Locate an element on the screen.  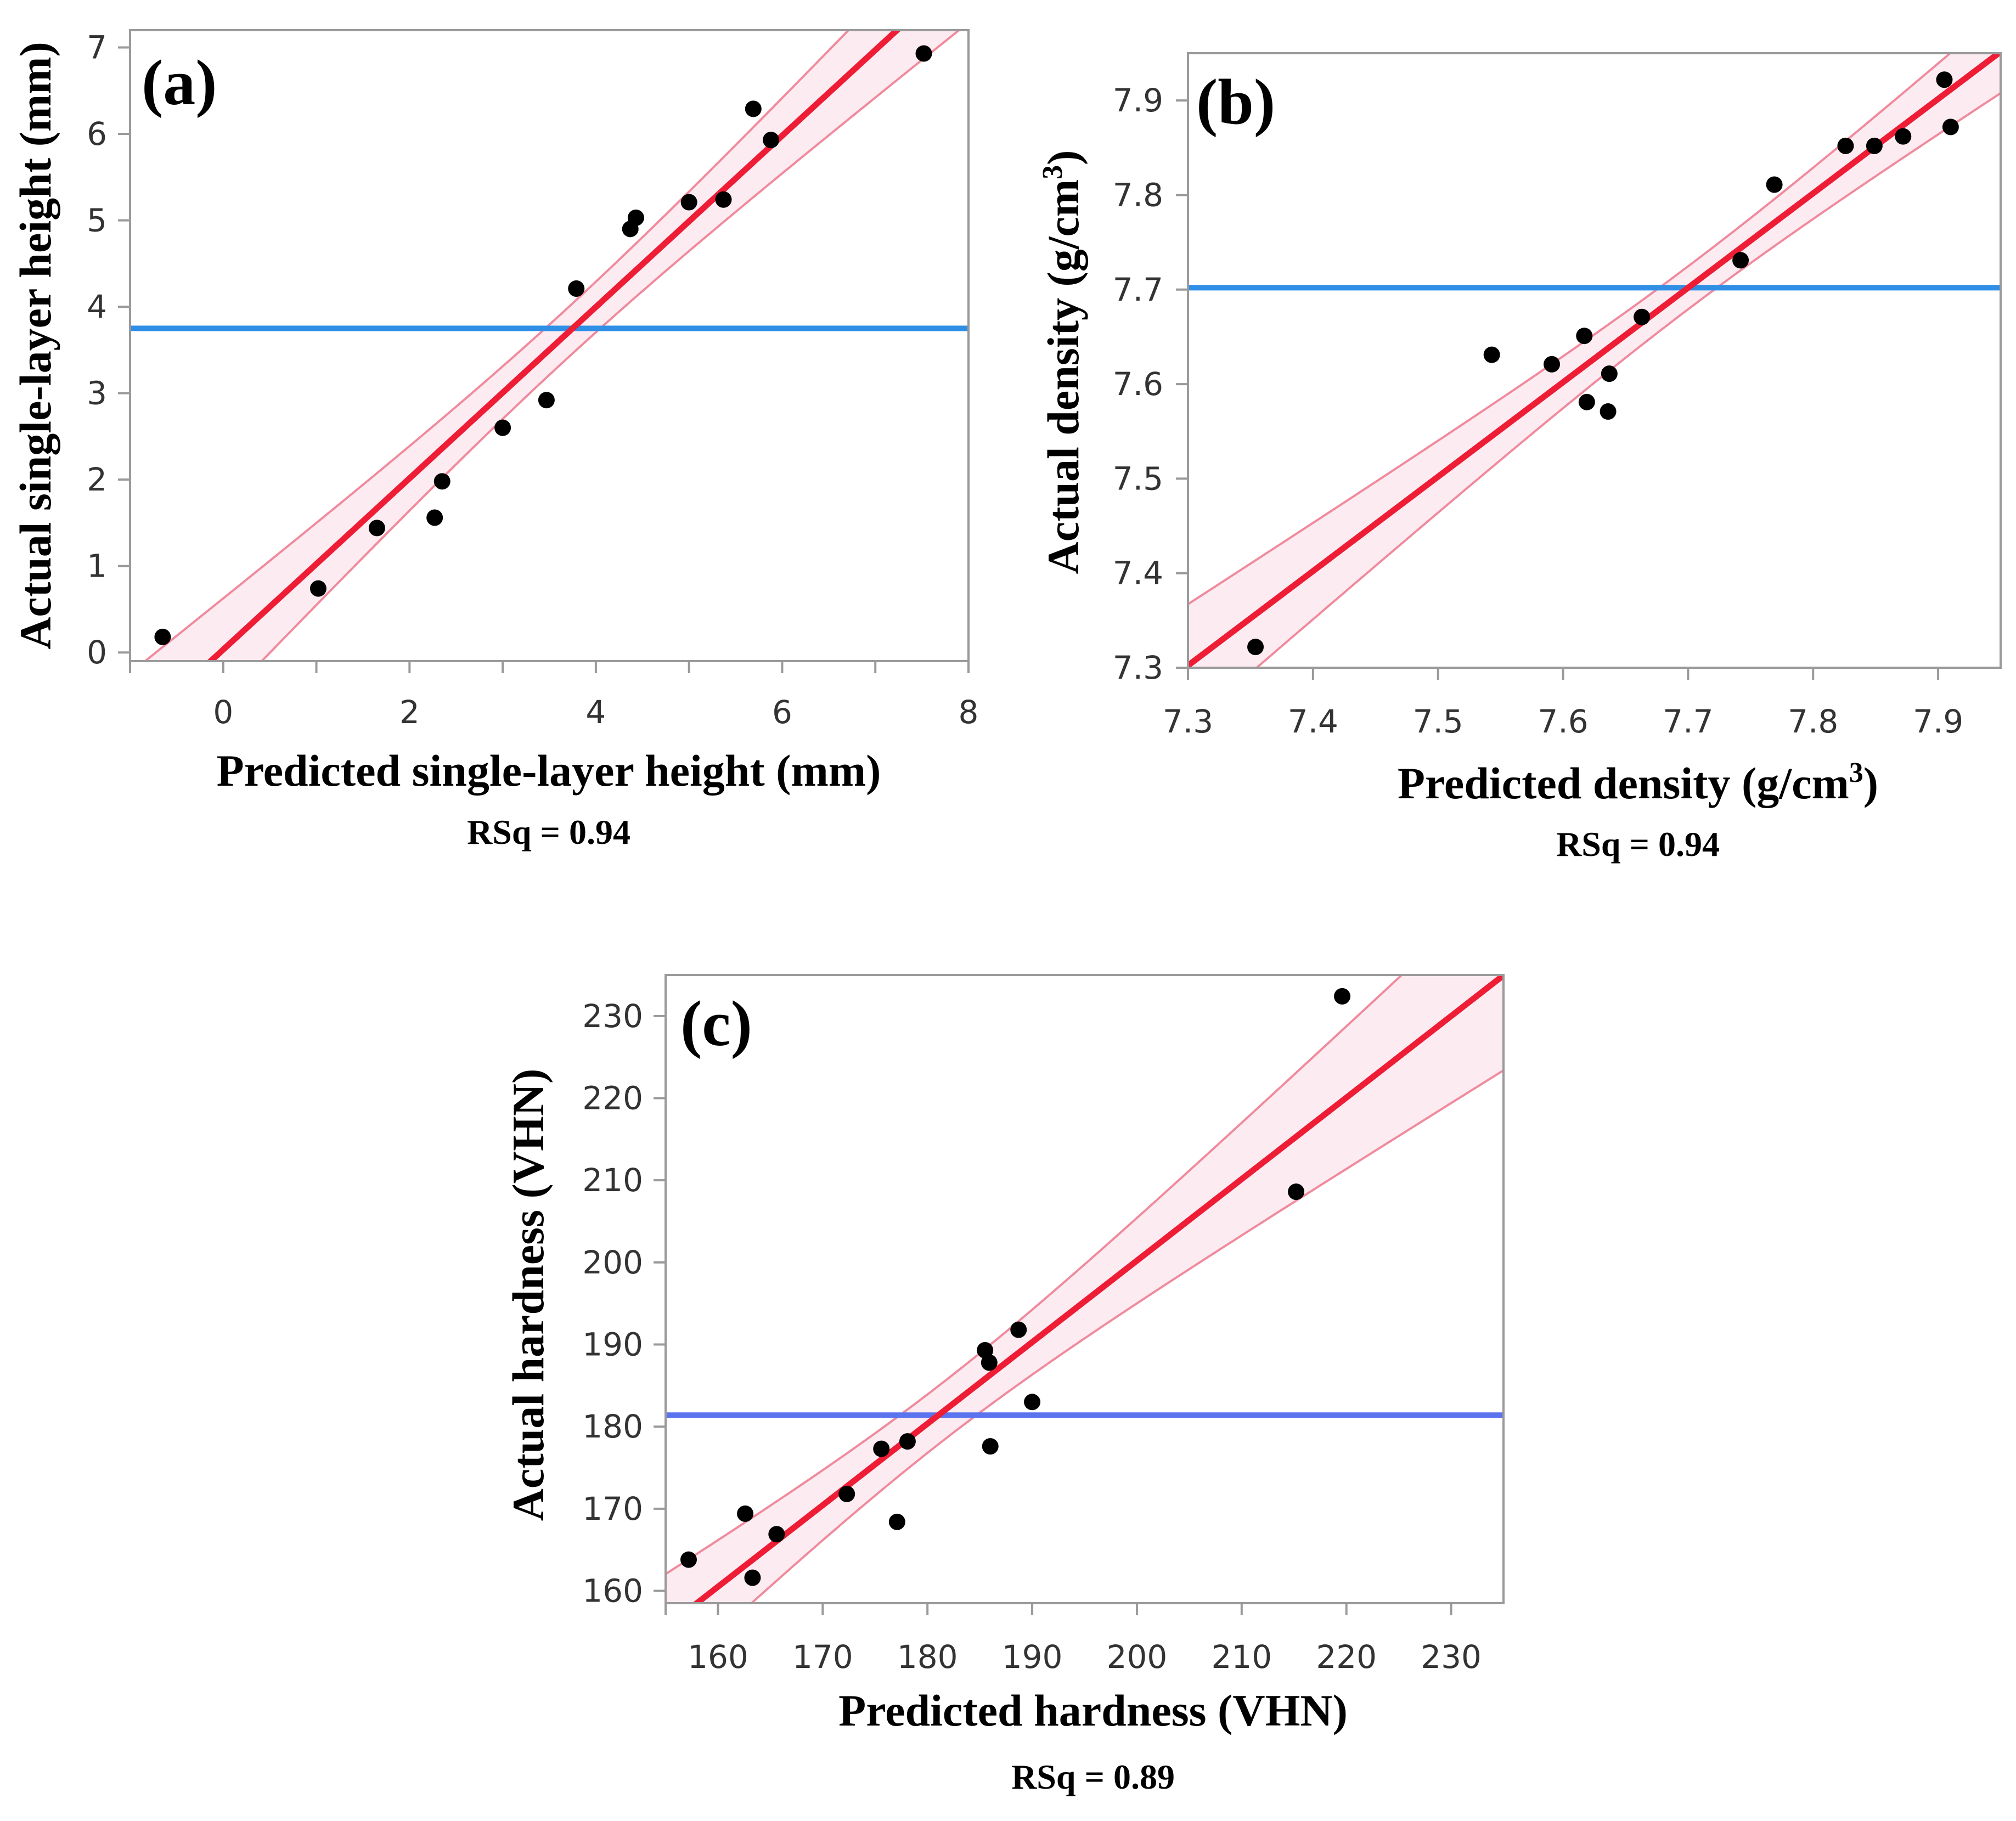
y-axis-title: Actual single-layer height (mm) is located at coordinates (35, 346).